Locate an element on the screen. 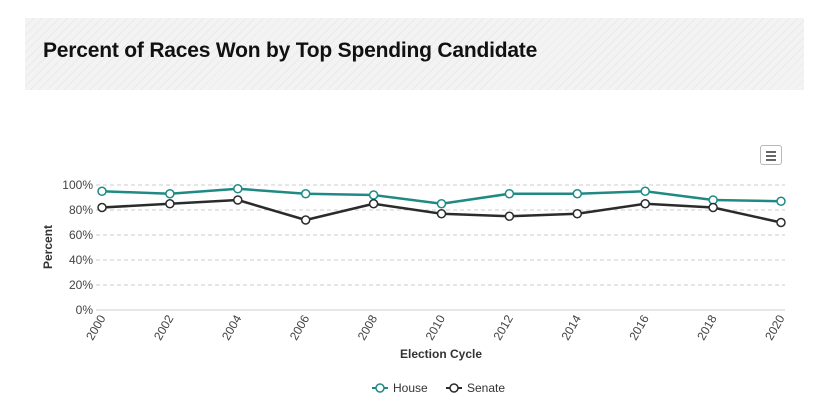  legend-house-marker is located at coordinates (380, 388).